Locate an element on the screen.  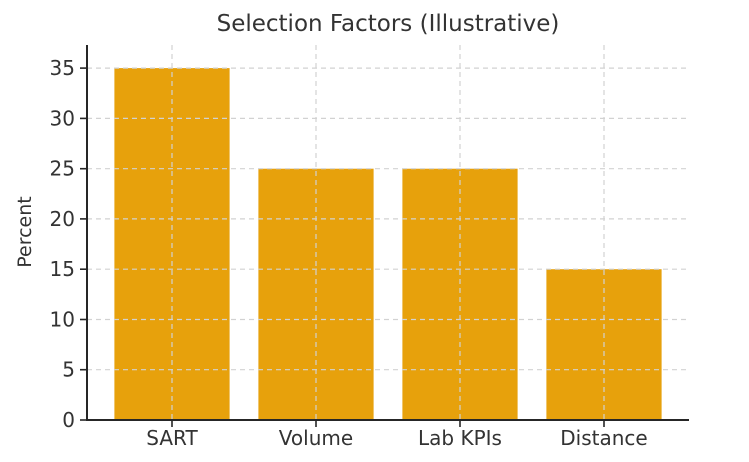
y-tick-label: 20 is located at coordinates (62, 219).